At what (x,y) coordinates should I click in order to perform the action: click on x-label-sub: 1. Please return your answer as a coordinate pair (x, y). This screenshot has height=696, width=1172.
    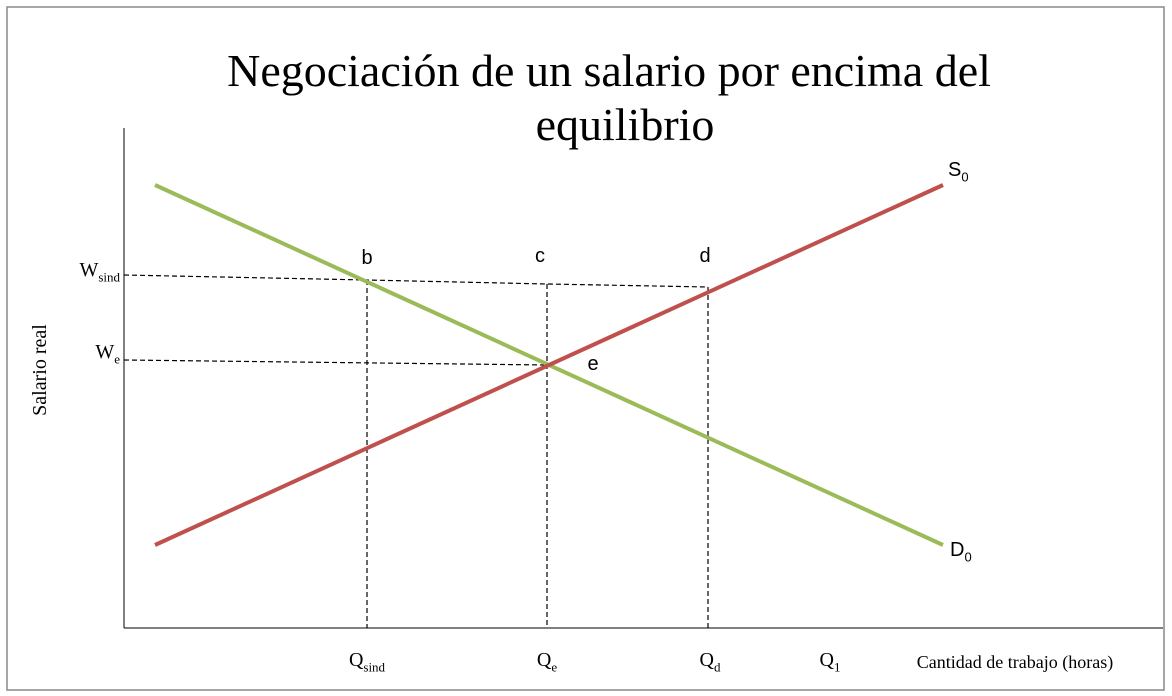
    Looking at the image, I should click on (837, 667).